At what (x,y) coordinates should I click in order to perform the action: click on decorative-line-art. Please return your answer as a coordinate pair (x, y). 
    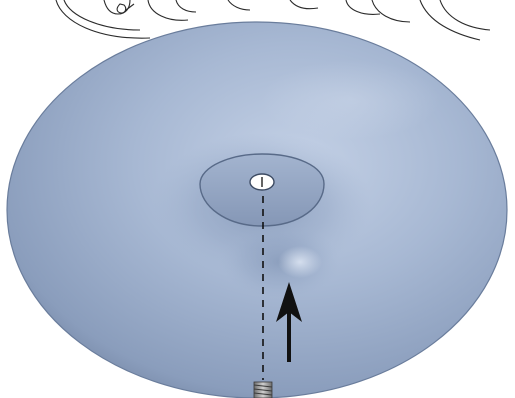
    Looking at the image, I should click on (273, 20).